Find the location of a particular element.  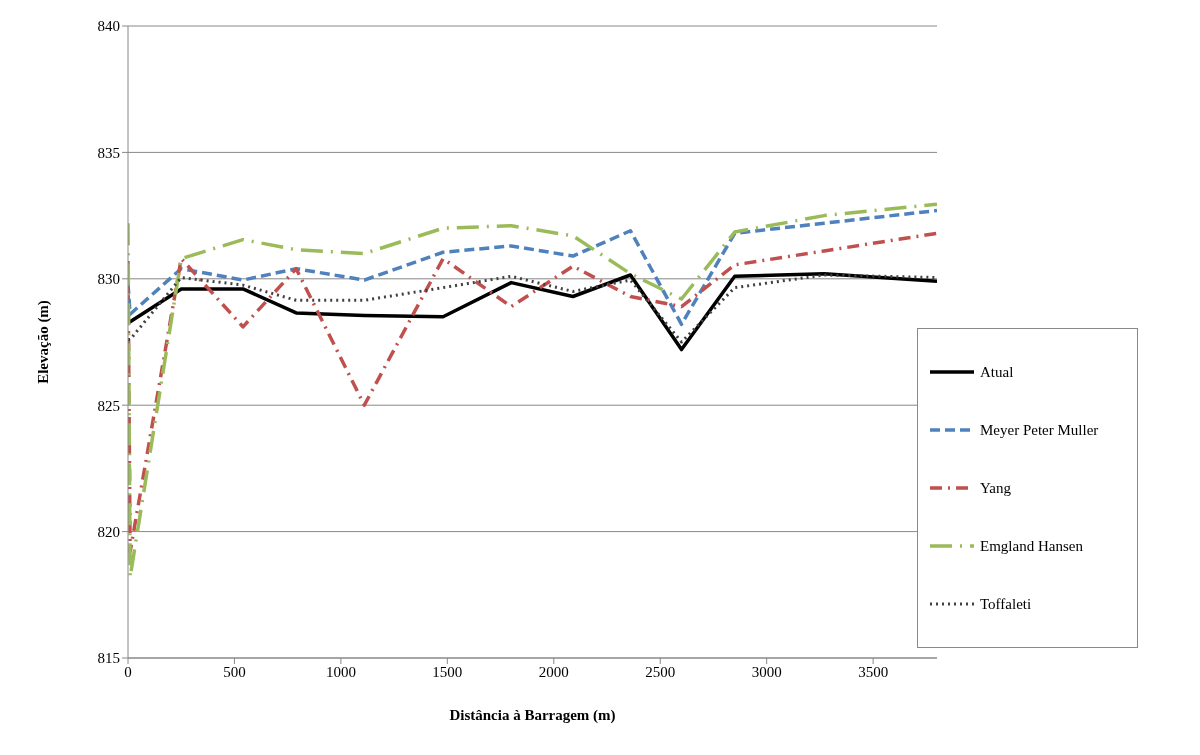

y-tick-label: 815 is located at coordinates (108, 658).